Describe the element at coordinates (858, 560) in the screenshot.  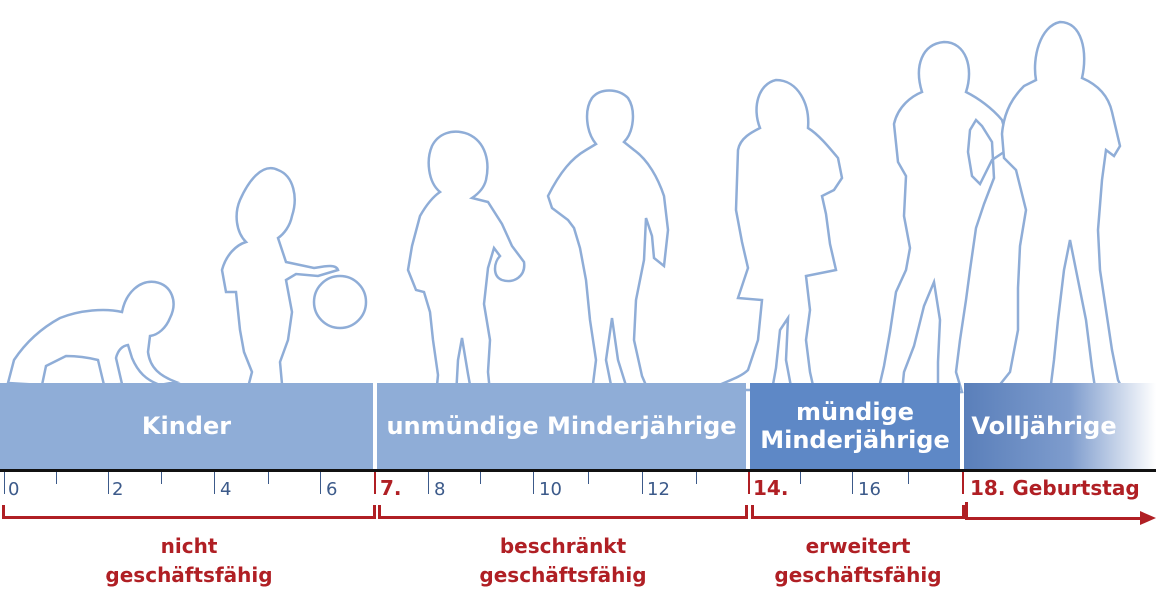
I see `caption-erweitert-geschaeftsfaehig: erweitert geschäftsfähig` at that location.